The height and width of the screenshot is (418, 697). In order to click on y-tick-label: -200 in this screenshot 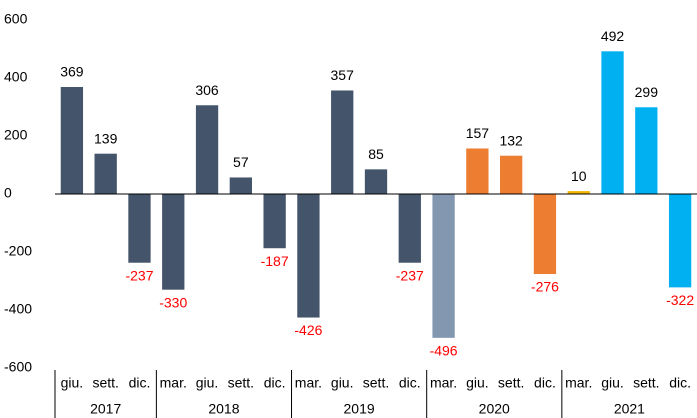, I will do `click(18, 251)`.